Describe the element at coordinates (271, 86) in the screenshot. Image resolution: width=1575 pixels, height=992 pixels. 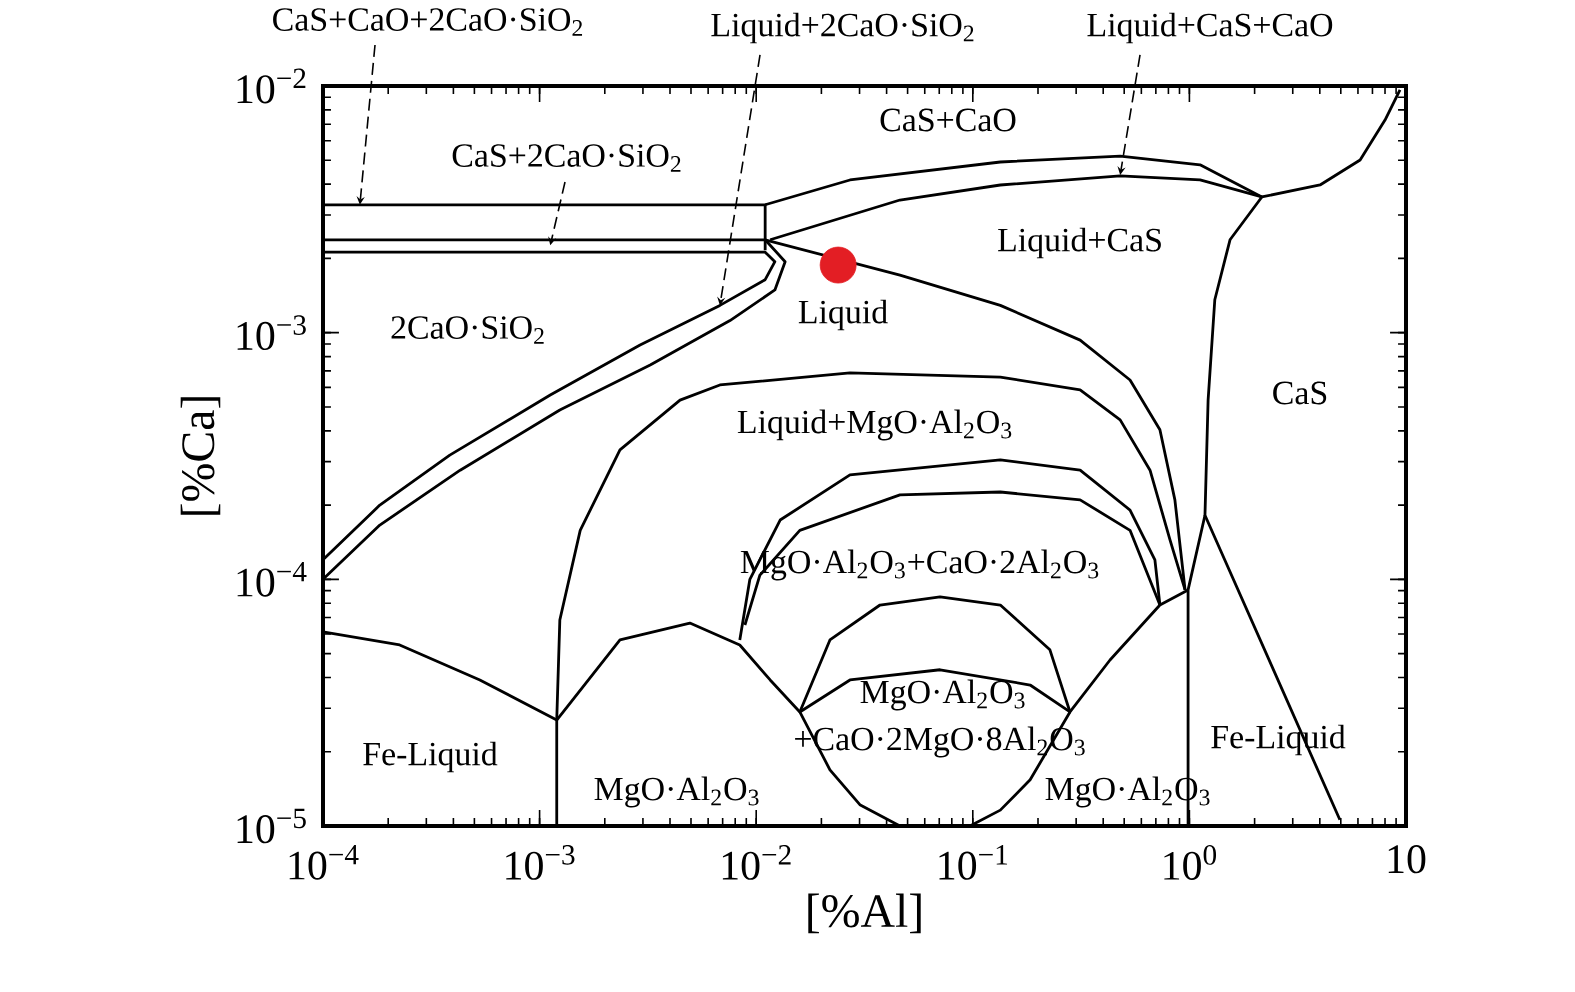
I see `y-tick-label: 10$^{−2}$` at that location.